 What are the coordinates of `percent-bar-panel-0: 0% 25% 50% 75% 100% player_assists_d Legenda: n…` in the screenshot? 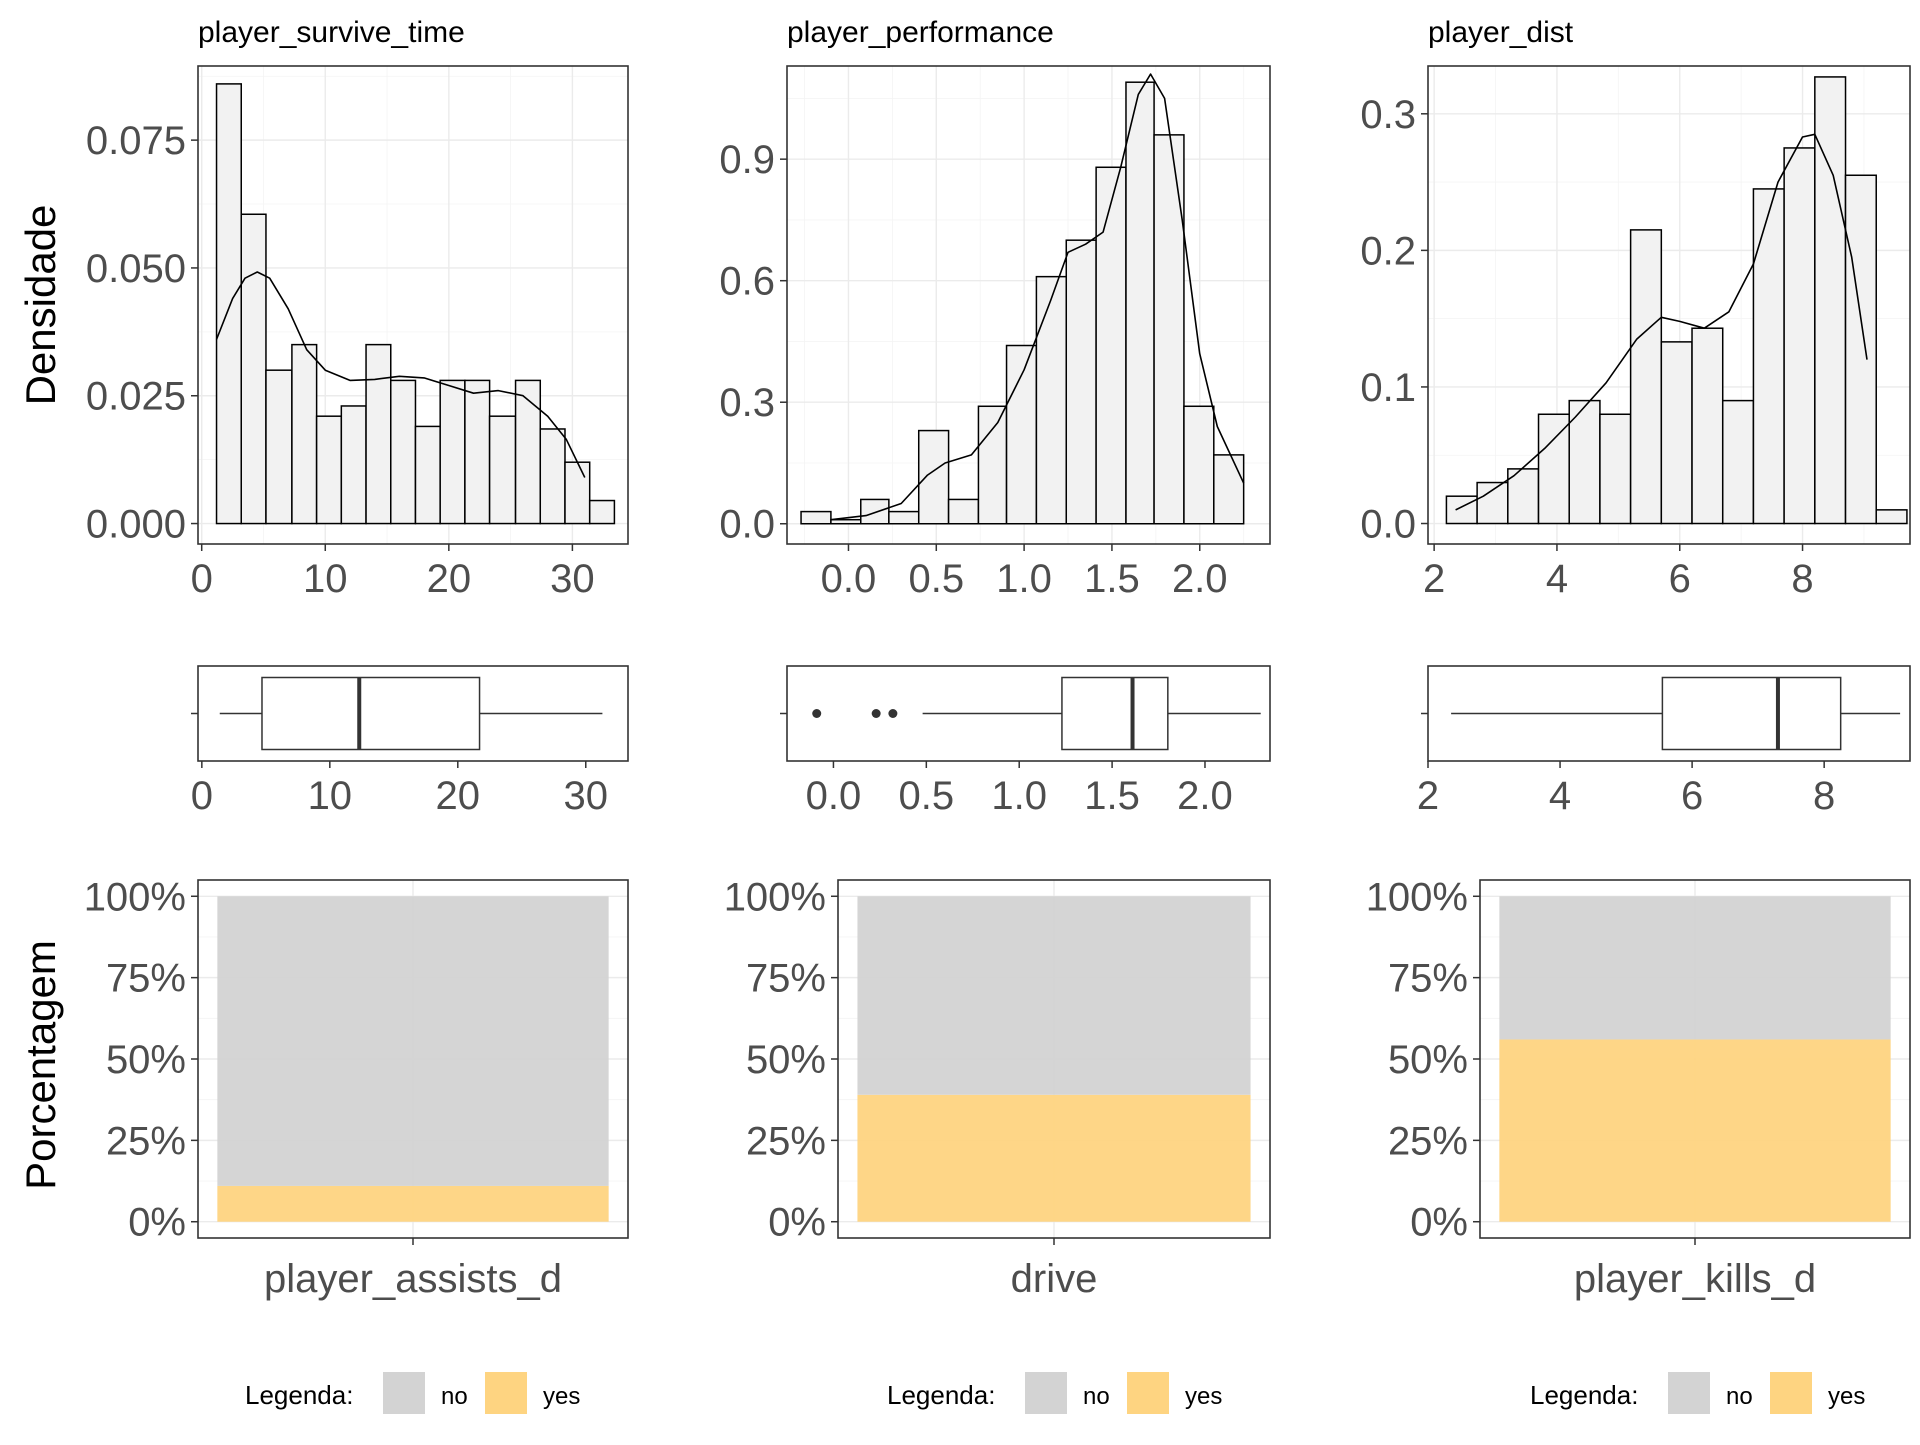 It's located at (356, 1144).